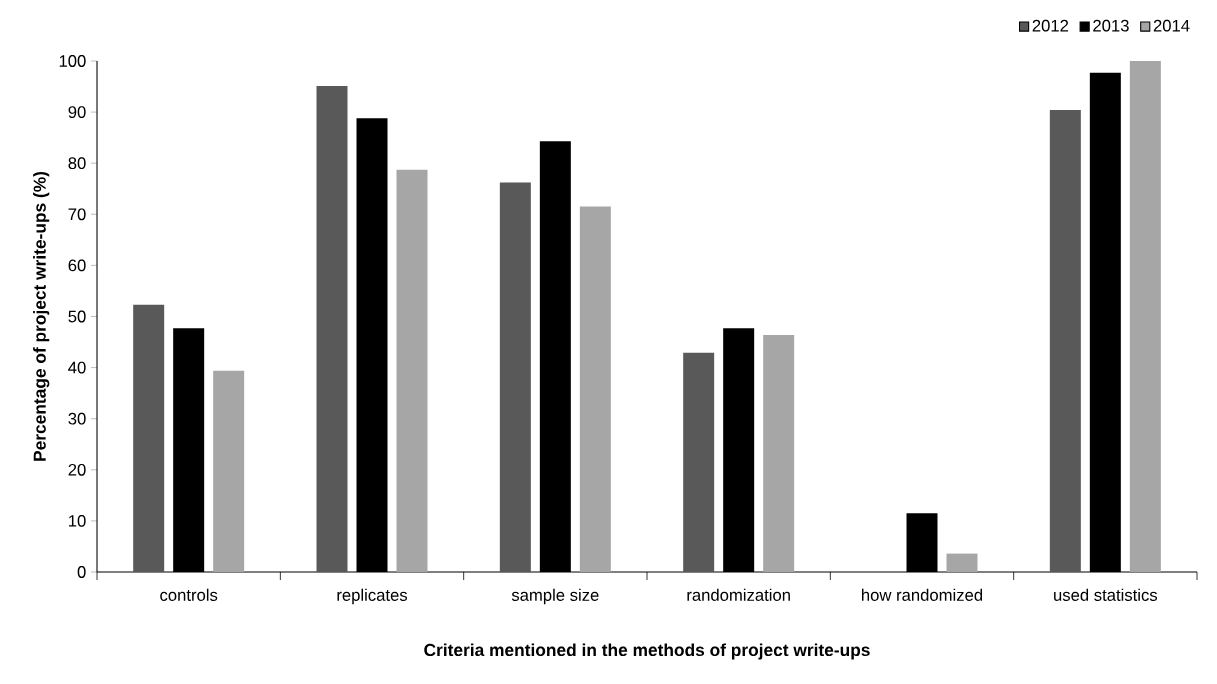 This screenshot has width=1217, height=684. I want to click on x-tick-label: used statistics, so click(1106, 594).